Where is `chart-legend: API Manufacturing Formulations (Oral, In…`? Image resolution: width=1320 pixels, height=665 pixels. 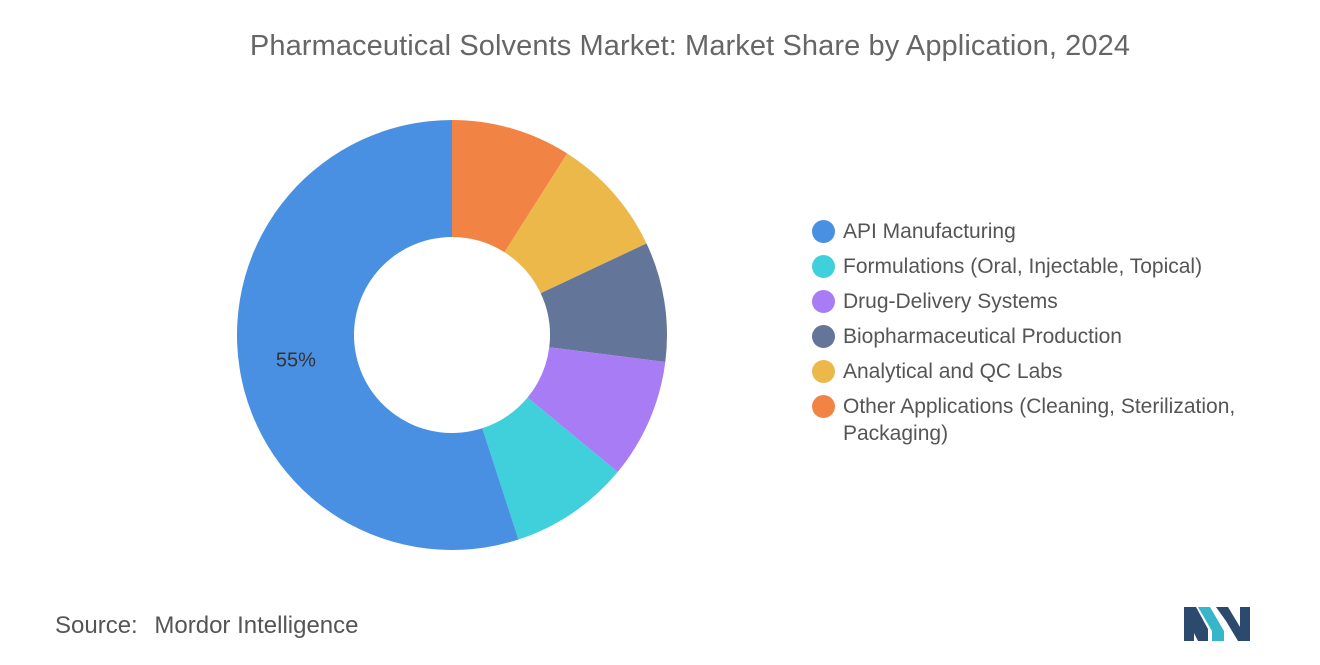
chart-legend: API Manufacturing Formulations (Oral, In… is located at coordinates (1052, 336).